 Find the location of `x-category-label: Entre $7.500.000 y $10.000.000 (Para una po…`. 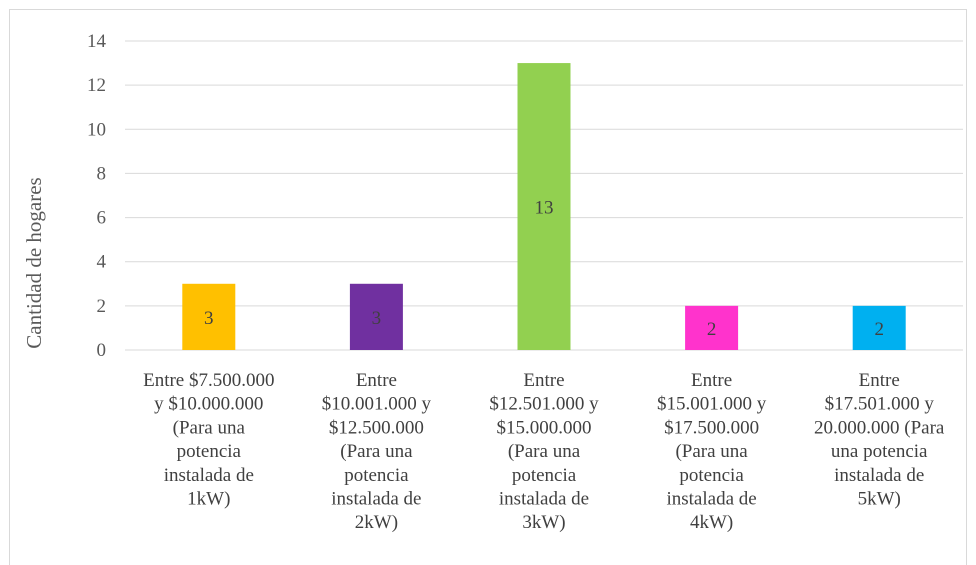

x-category-label: Entre $7.500.000 y $10.000.000 (Para una po… is located at coordinates (208, 440).